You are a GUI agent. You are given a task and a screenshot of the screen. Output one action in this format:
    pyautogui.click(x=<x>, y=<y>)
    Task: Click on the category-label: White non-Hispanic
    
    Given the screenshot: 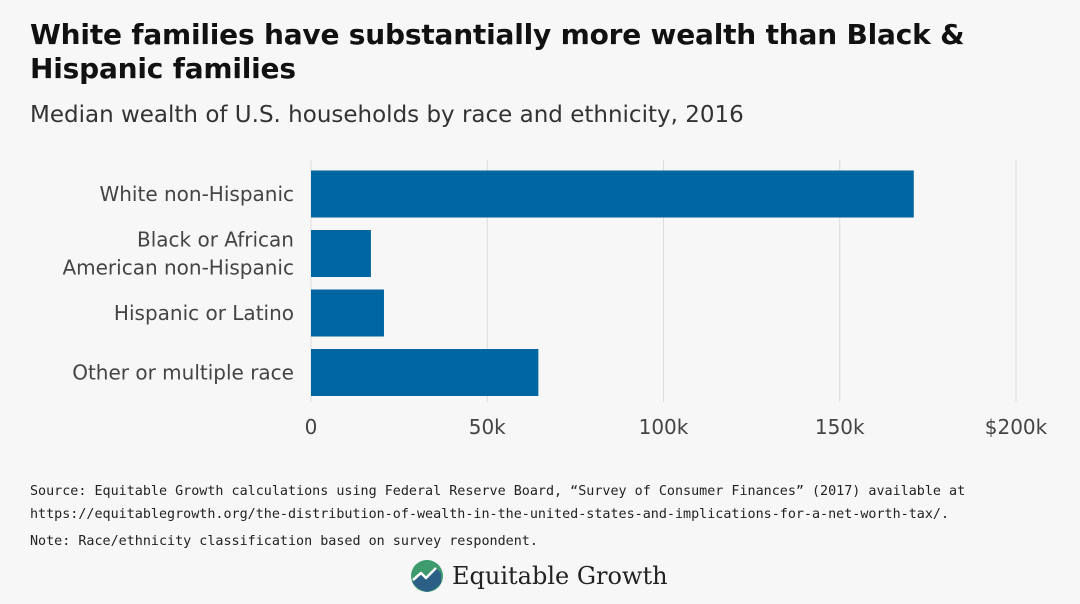 What is the action you would take?
    pyautogui.click(x=196, y=194)
    